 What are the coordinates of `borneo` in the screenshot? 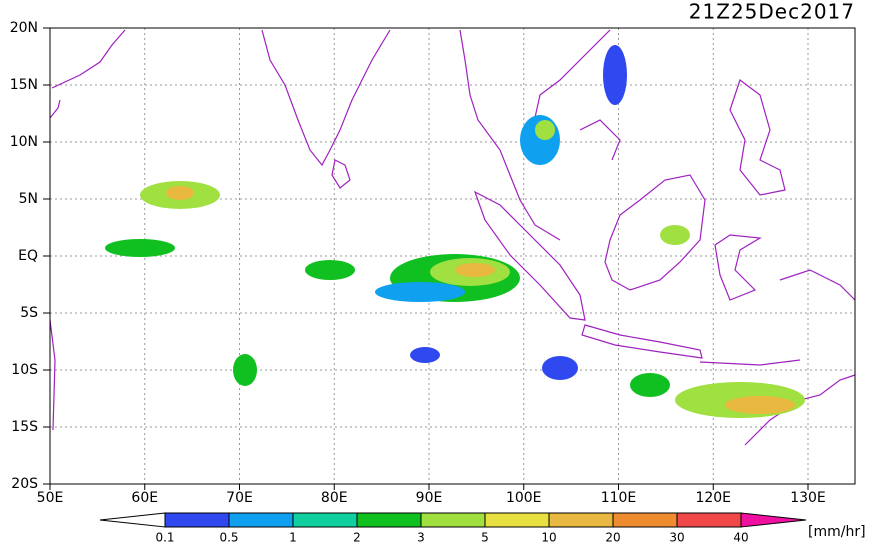 It's located at (655, 232).